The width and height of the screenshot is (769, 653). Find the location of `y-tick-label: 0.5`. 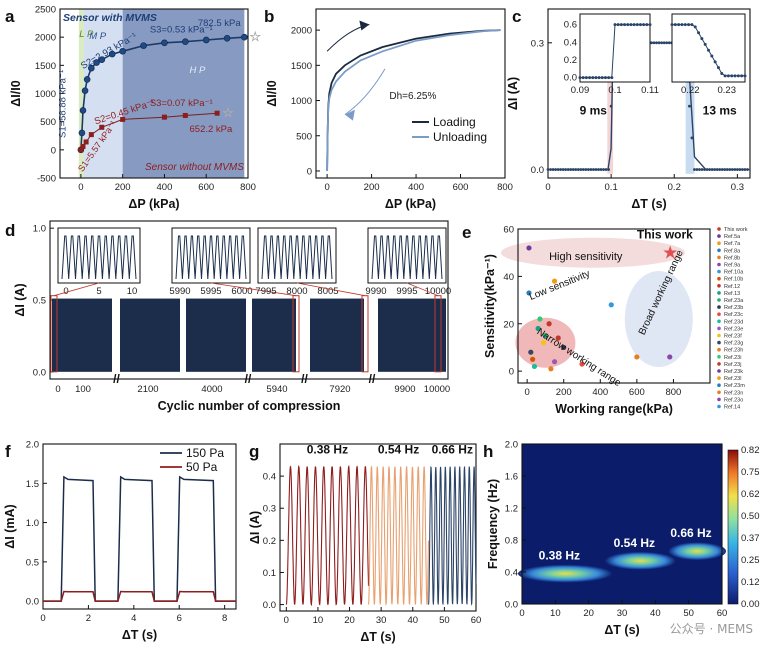

y-tick-label: 0.5 is located at coordinates (39, 301).